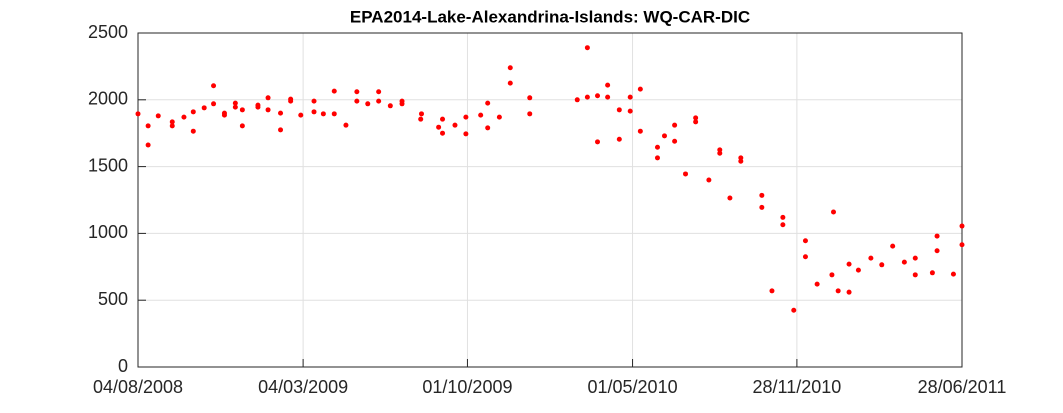 The width and height of the screenshot is (1063, 413). I want to click on x-tick-label: 01/10/2009, so click(467, 387).